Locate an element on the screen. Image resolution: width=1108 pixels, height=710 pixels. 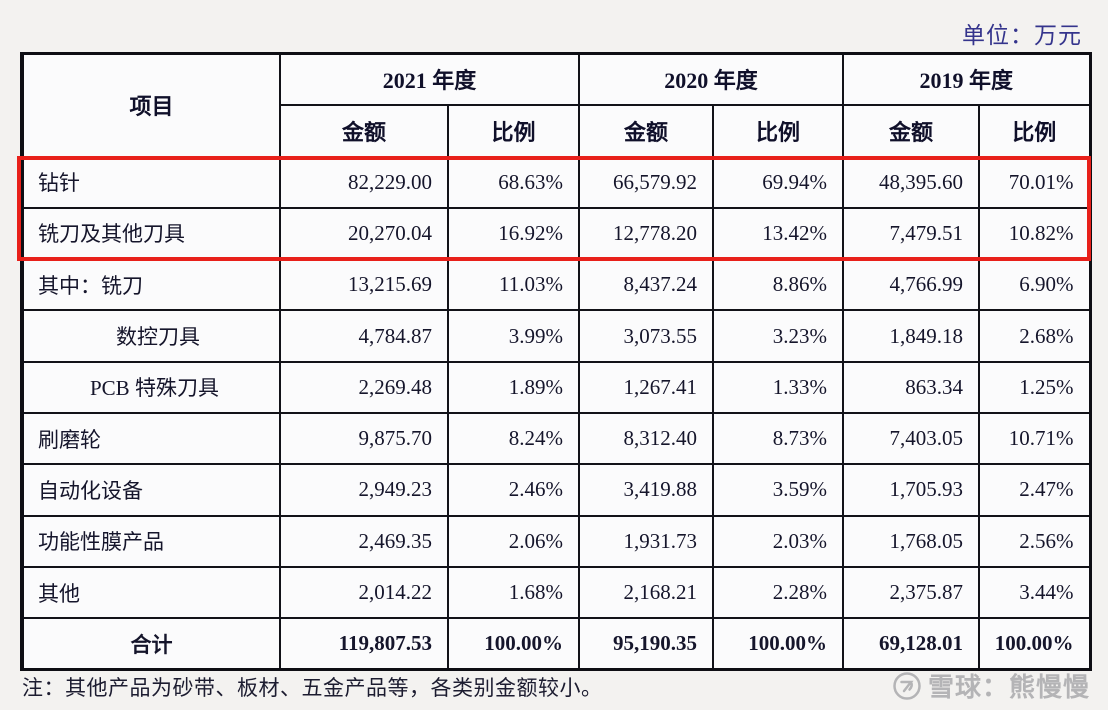
value-cell: 2.03% is located at coordinates (778, 541).